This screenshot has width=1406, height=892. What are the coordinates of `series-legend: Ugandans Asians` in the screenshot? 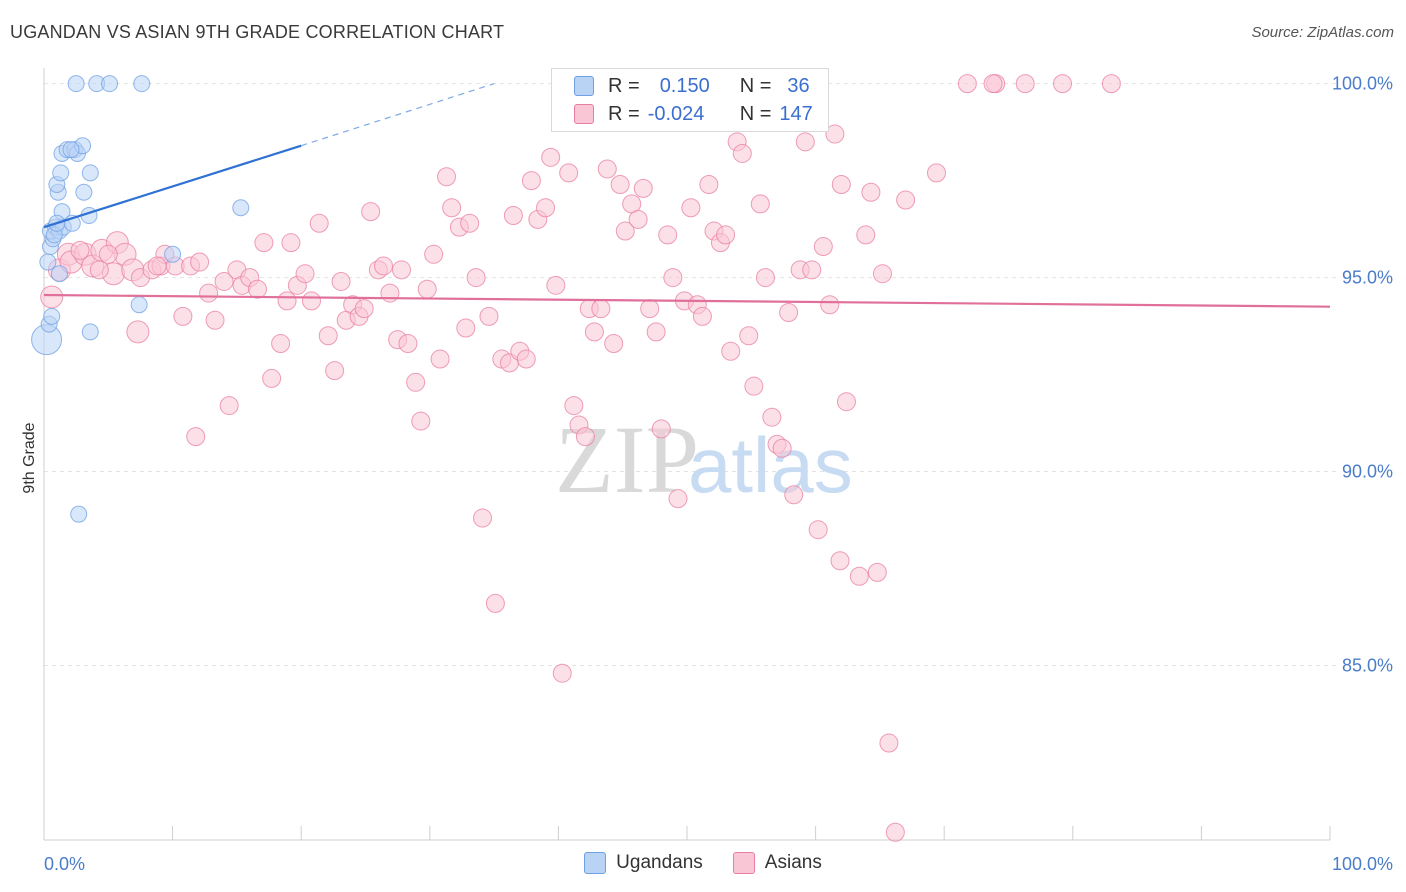 It's located at (703, 863).